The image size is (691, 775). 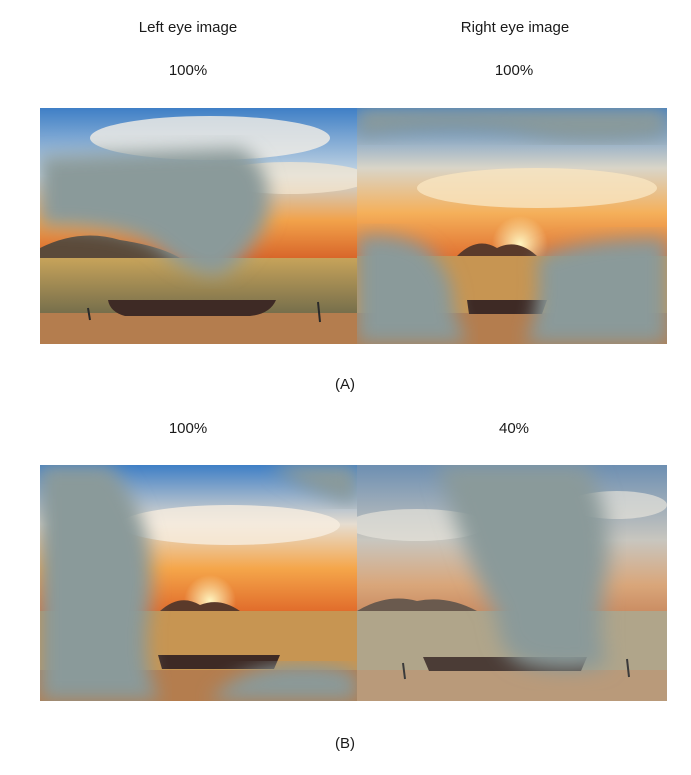 What do you see at coordinates (198, 583) in the screenshot?
I see `row-b-left-eye-image` at bounding box center [198, 583].